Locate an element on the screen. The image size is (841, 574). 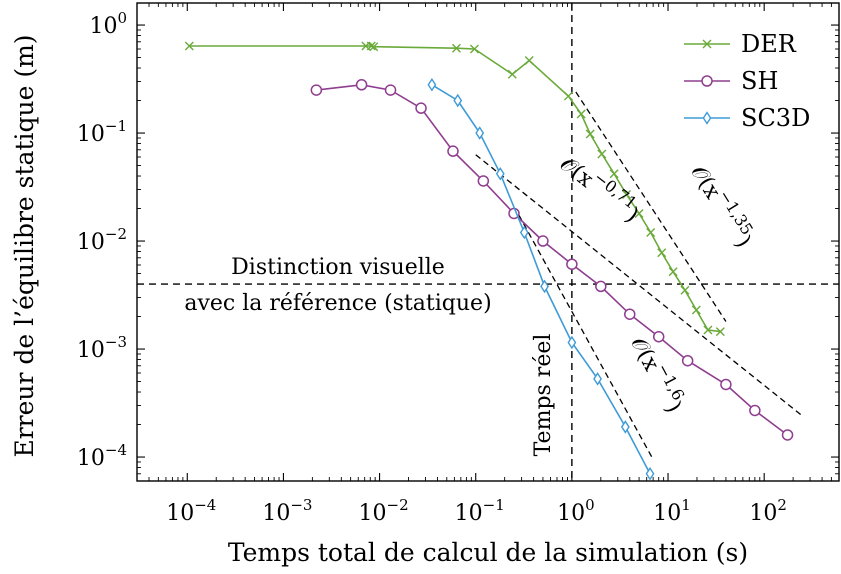
legend: DER SH SC3D is located at coordinates (747, 81).